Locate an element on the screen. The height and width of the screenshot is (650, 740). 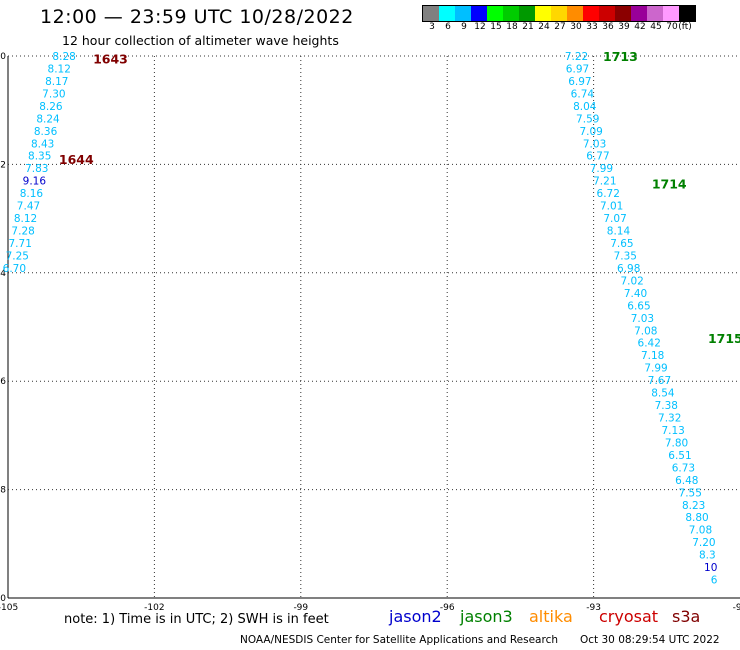
swh-colorbar is located at coordinates (559, 13).